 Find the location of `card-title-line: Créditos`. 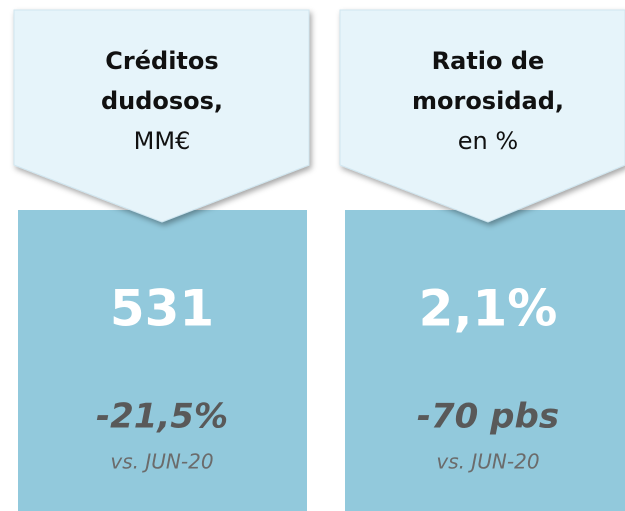

card-title-line: Créditos is located at coordinates (161, 61).